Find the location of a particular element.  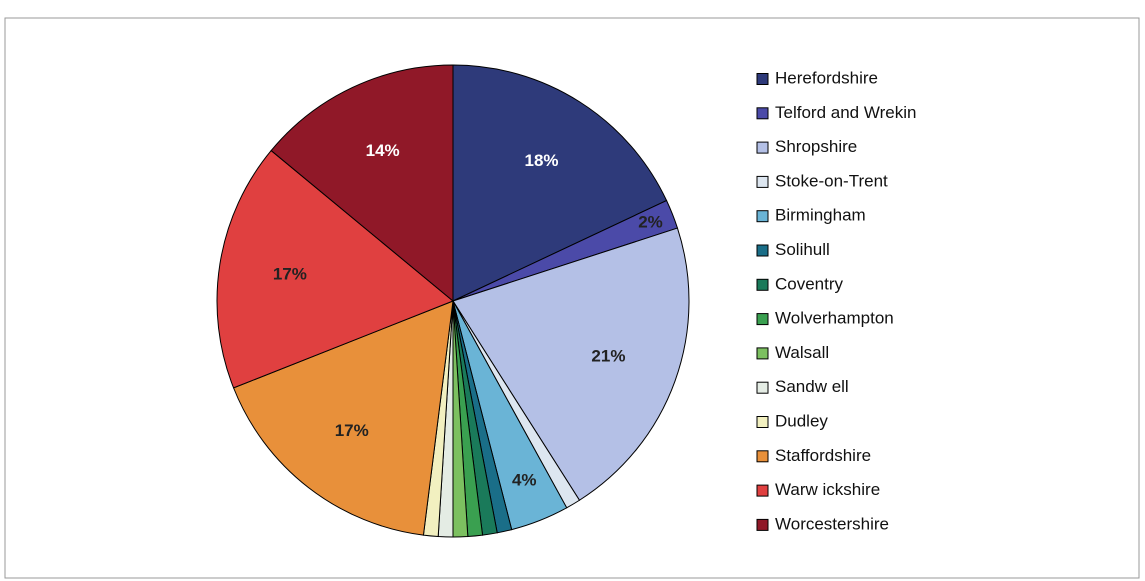

legend-label: Solihull is located at coordinates (802, 249).